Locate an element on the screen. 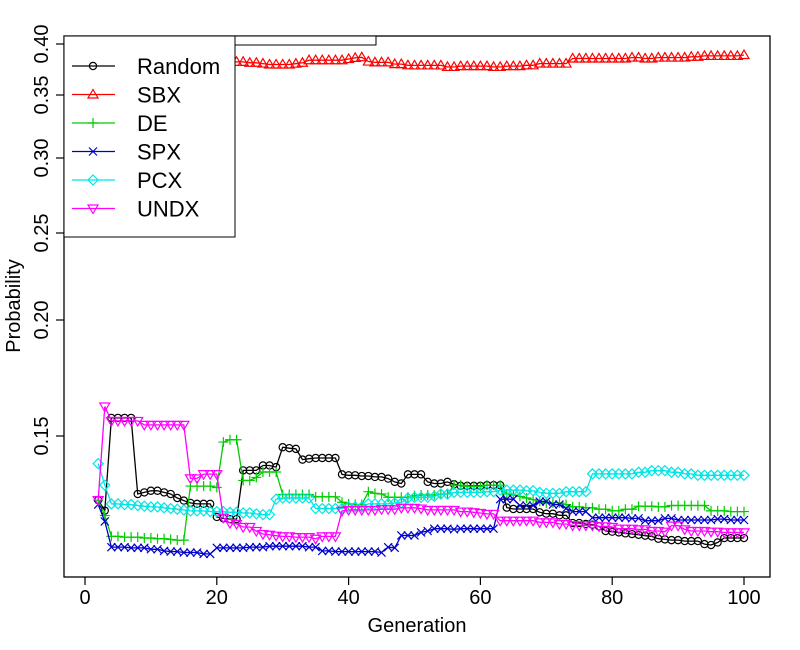  legend-marker is located at coordinates (93, 209).